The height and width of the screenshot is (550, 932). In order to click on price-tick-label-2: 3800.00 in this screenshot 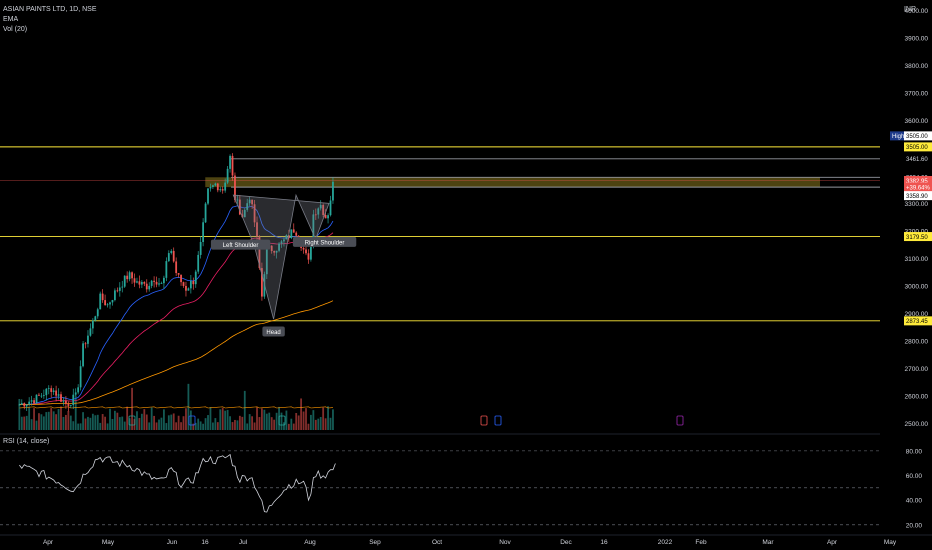, I will do `click(917, 66)`.